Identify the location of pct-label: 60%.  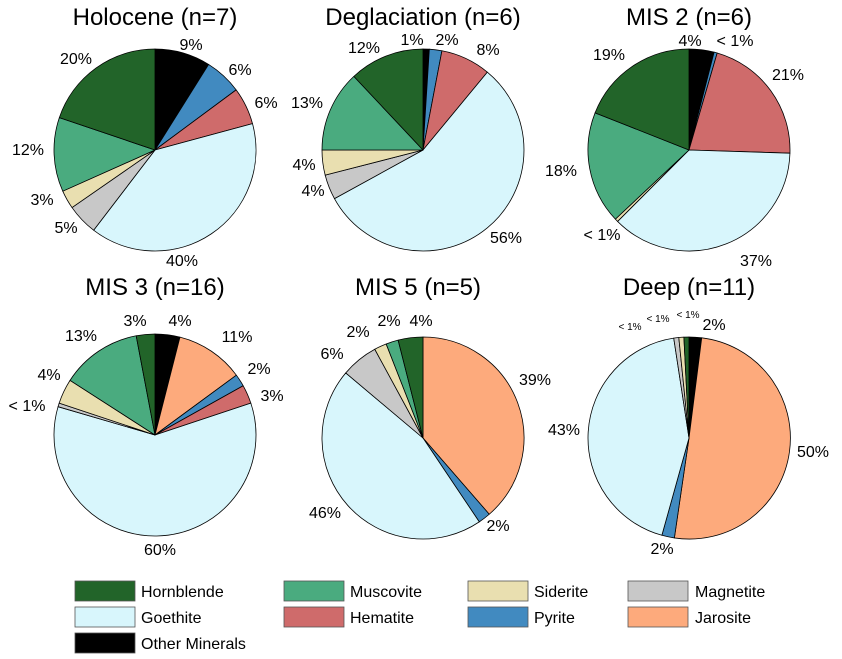
(160, 550).